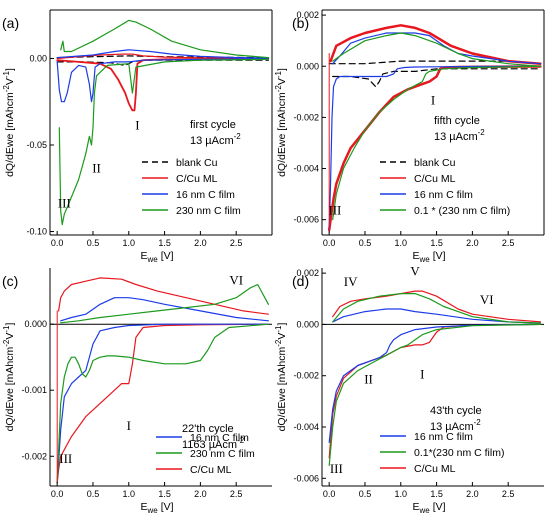 The height and width of the screenshot is (527, 550). I want to click on cycle-annotation-text: 43'th cycle, so click(456, 411).